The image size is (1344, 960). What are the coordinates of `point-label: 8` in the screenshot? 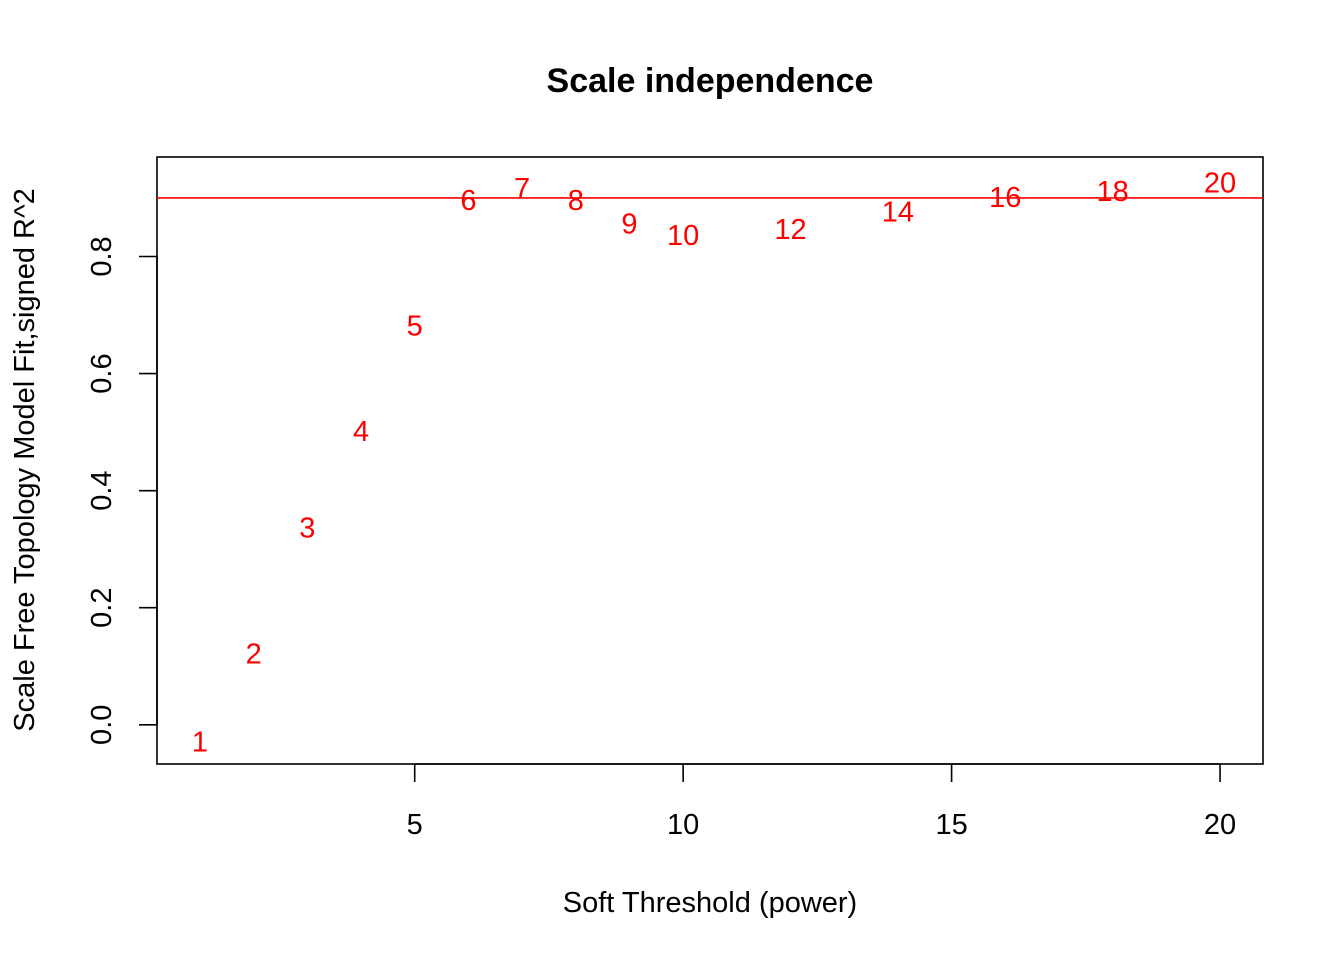 It's located at (576, 201).